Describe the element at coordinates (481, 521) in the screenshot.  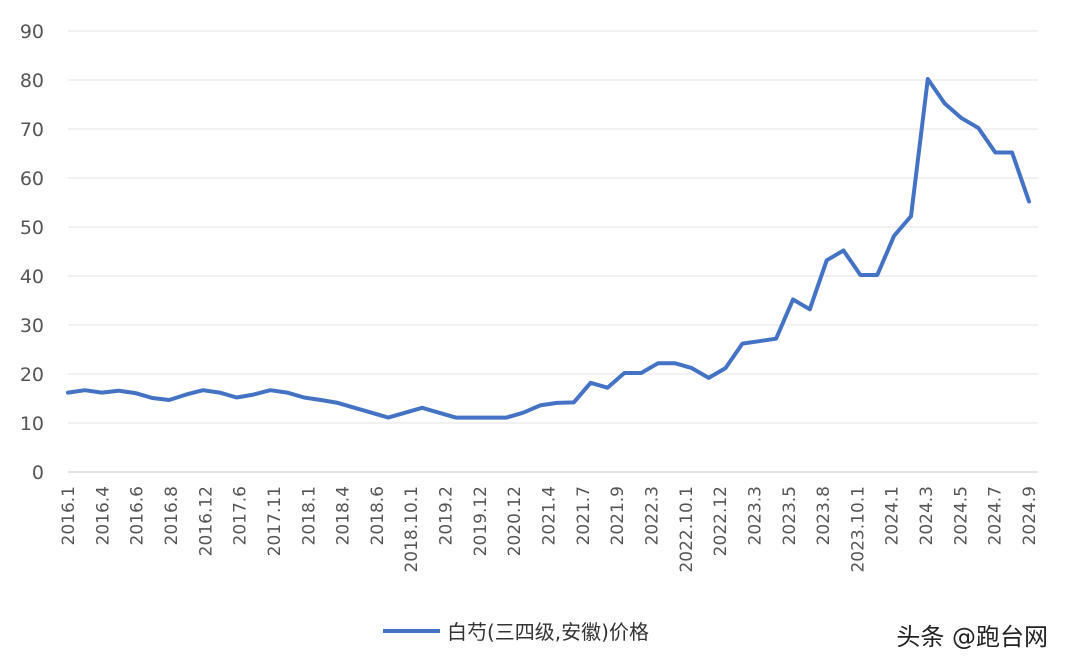
I see `x-tick-label: 2019.12` at that location.